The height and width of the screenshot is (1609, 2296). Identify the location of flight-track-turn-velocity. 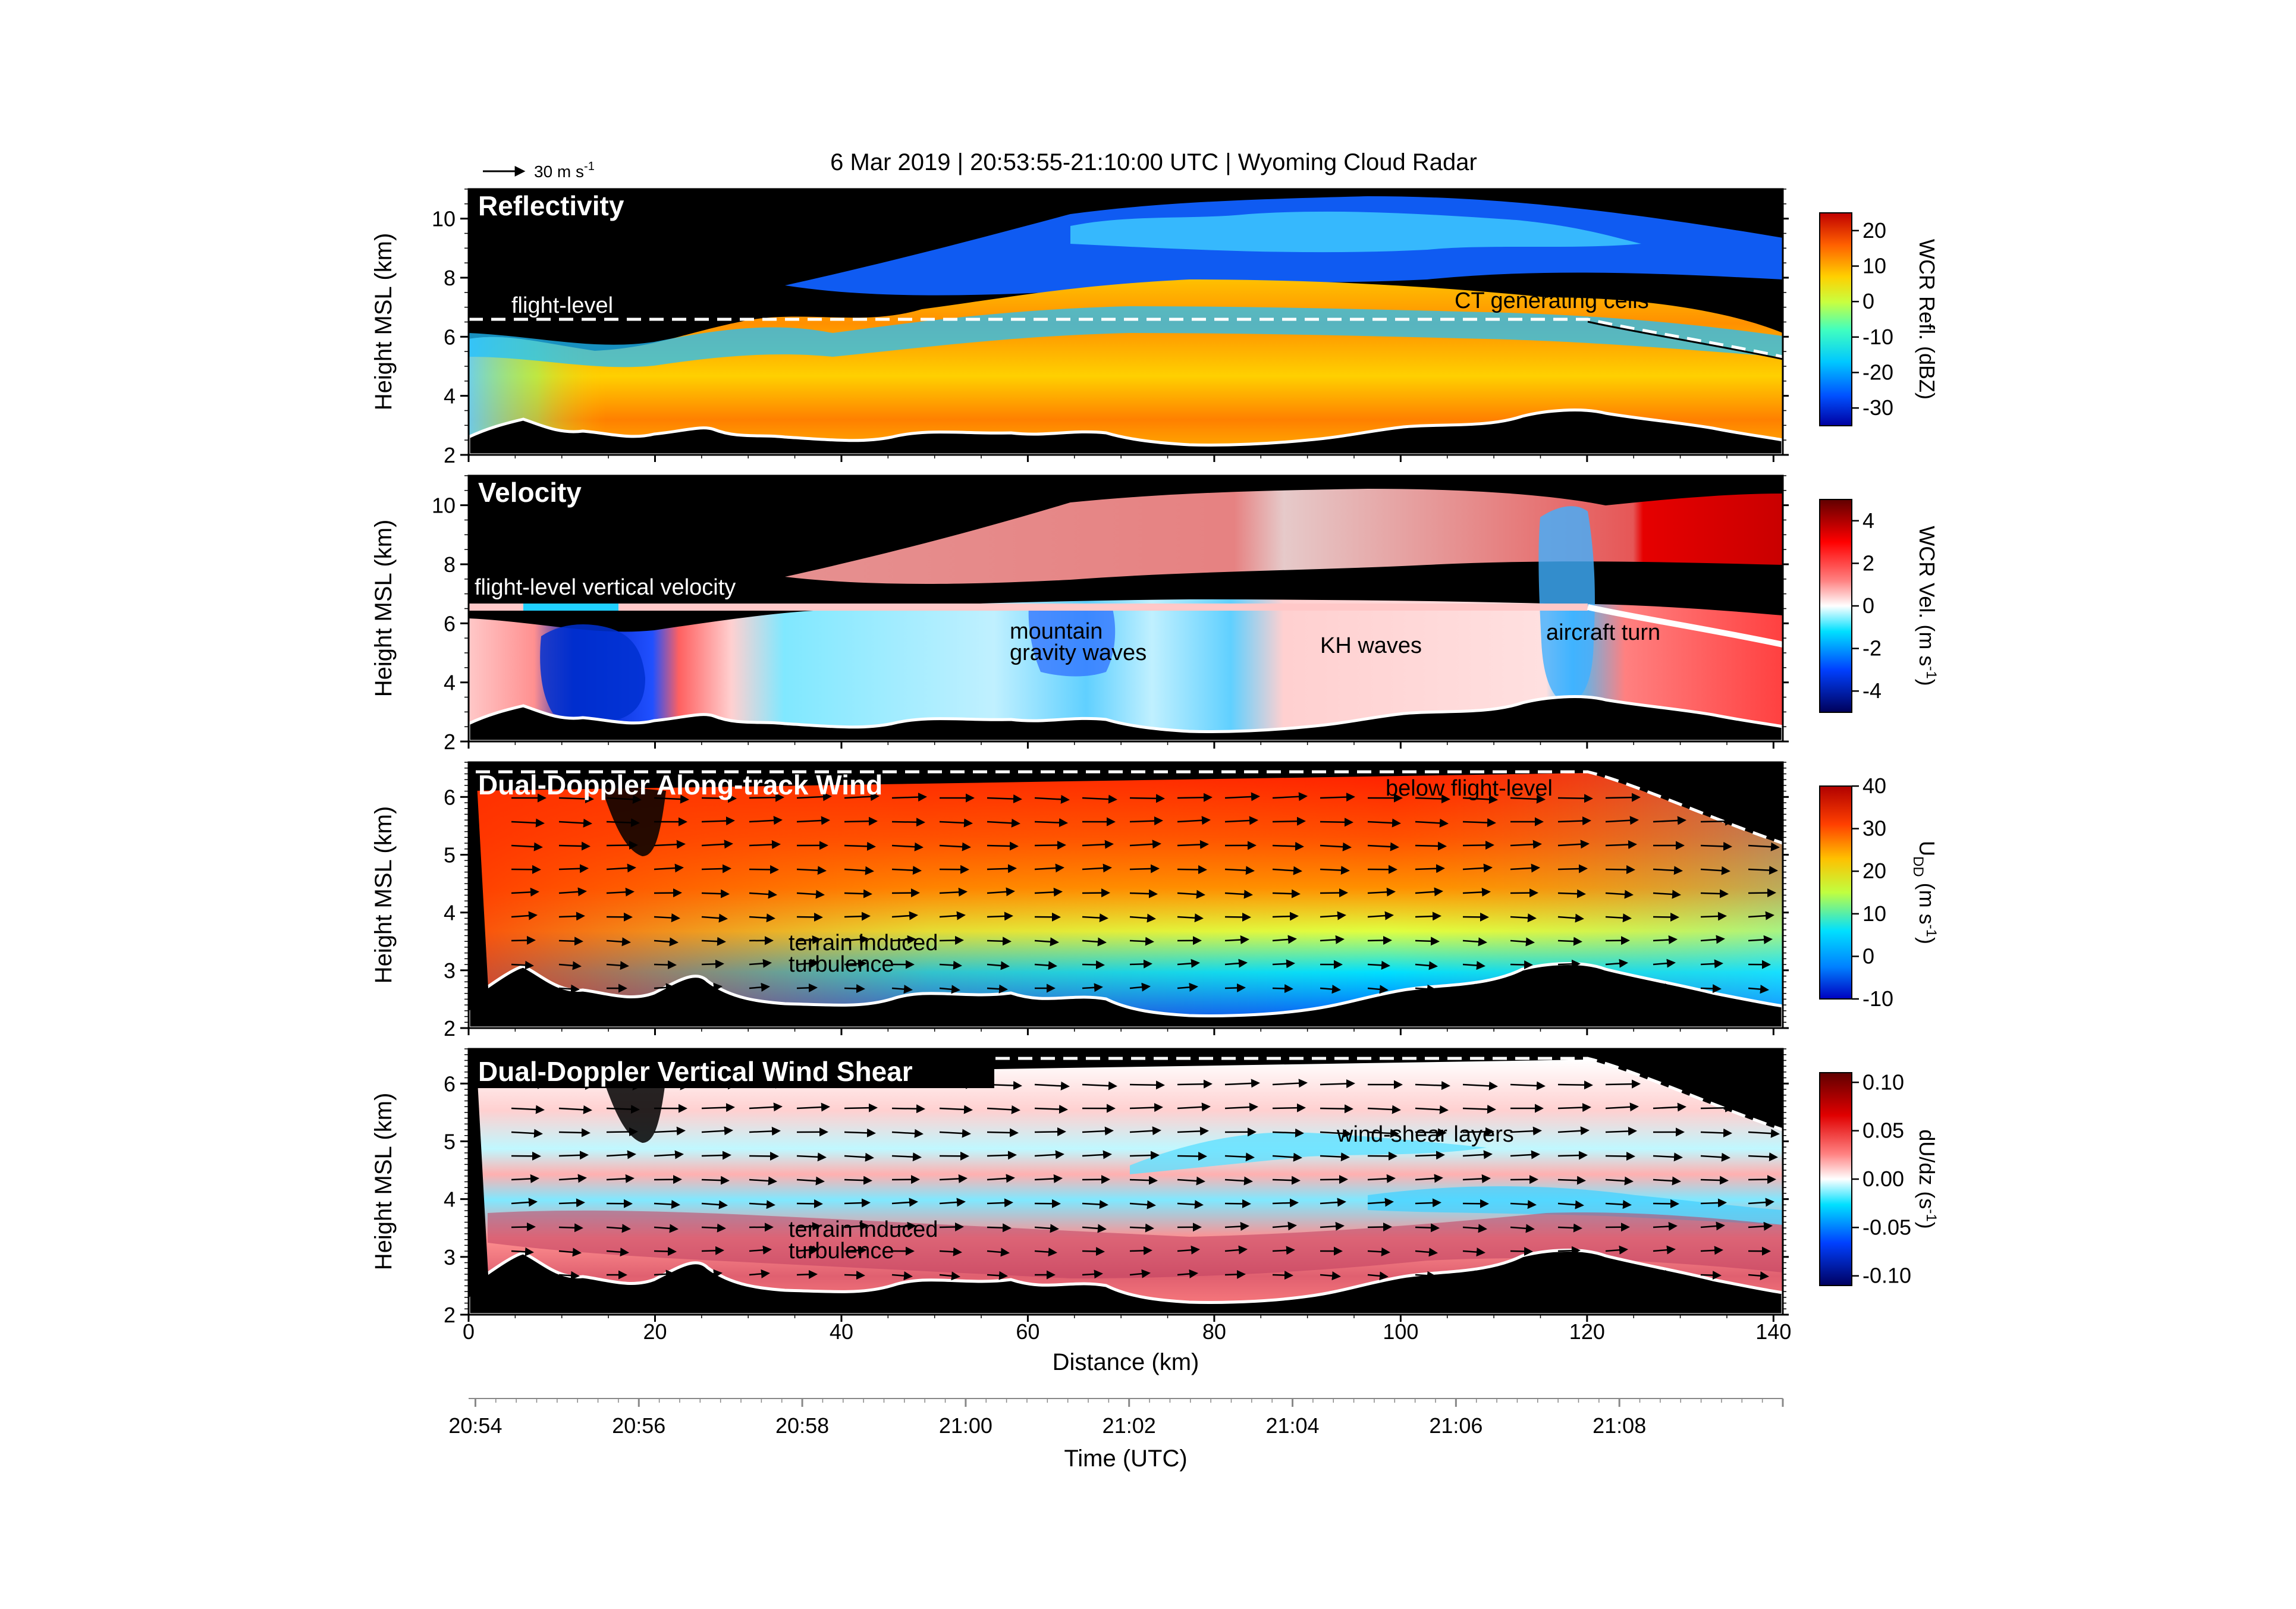
(1685, 626).